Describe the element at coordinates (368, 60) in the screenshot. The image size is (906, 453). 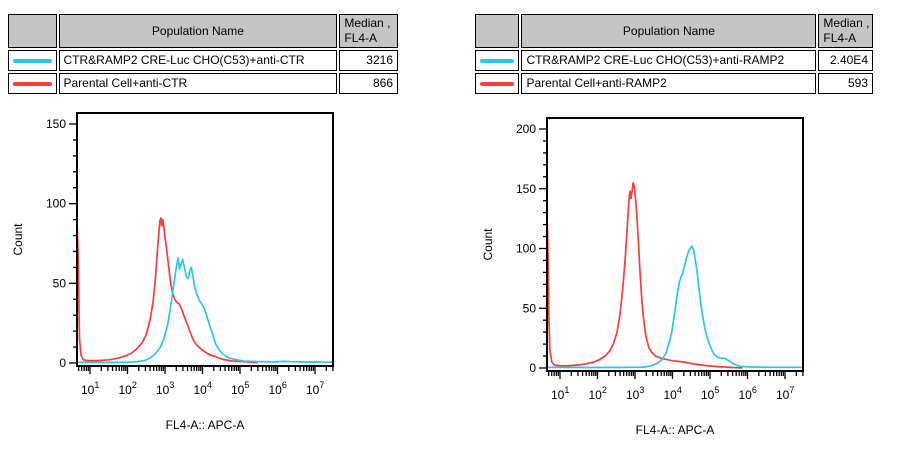
I see `median-value: 3216` at that location.